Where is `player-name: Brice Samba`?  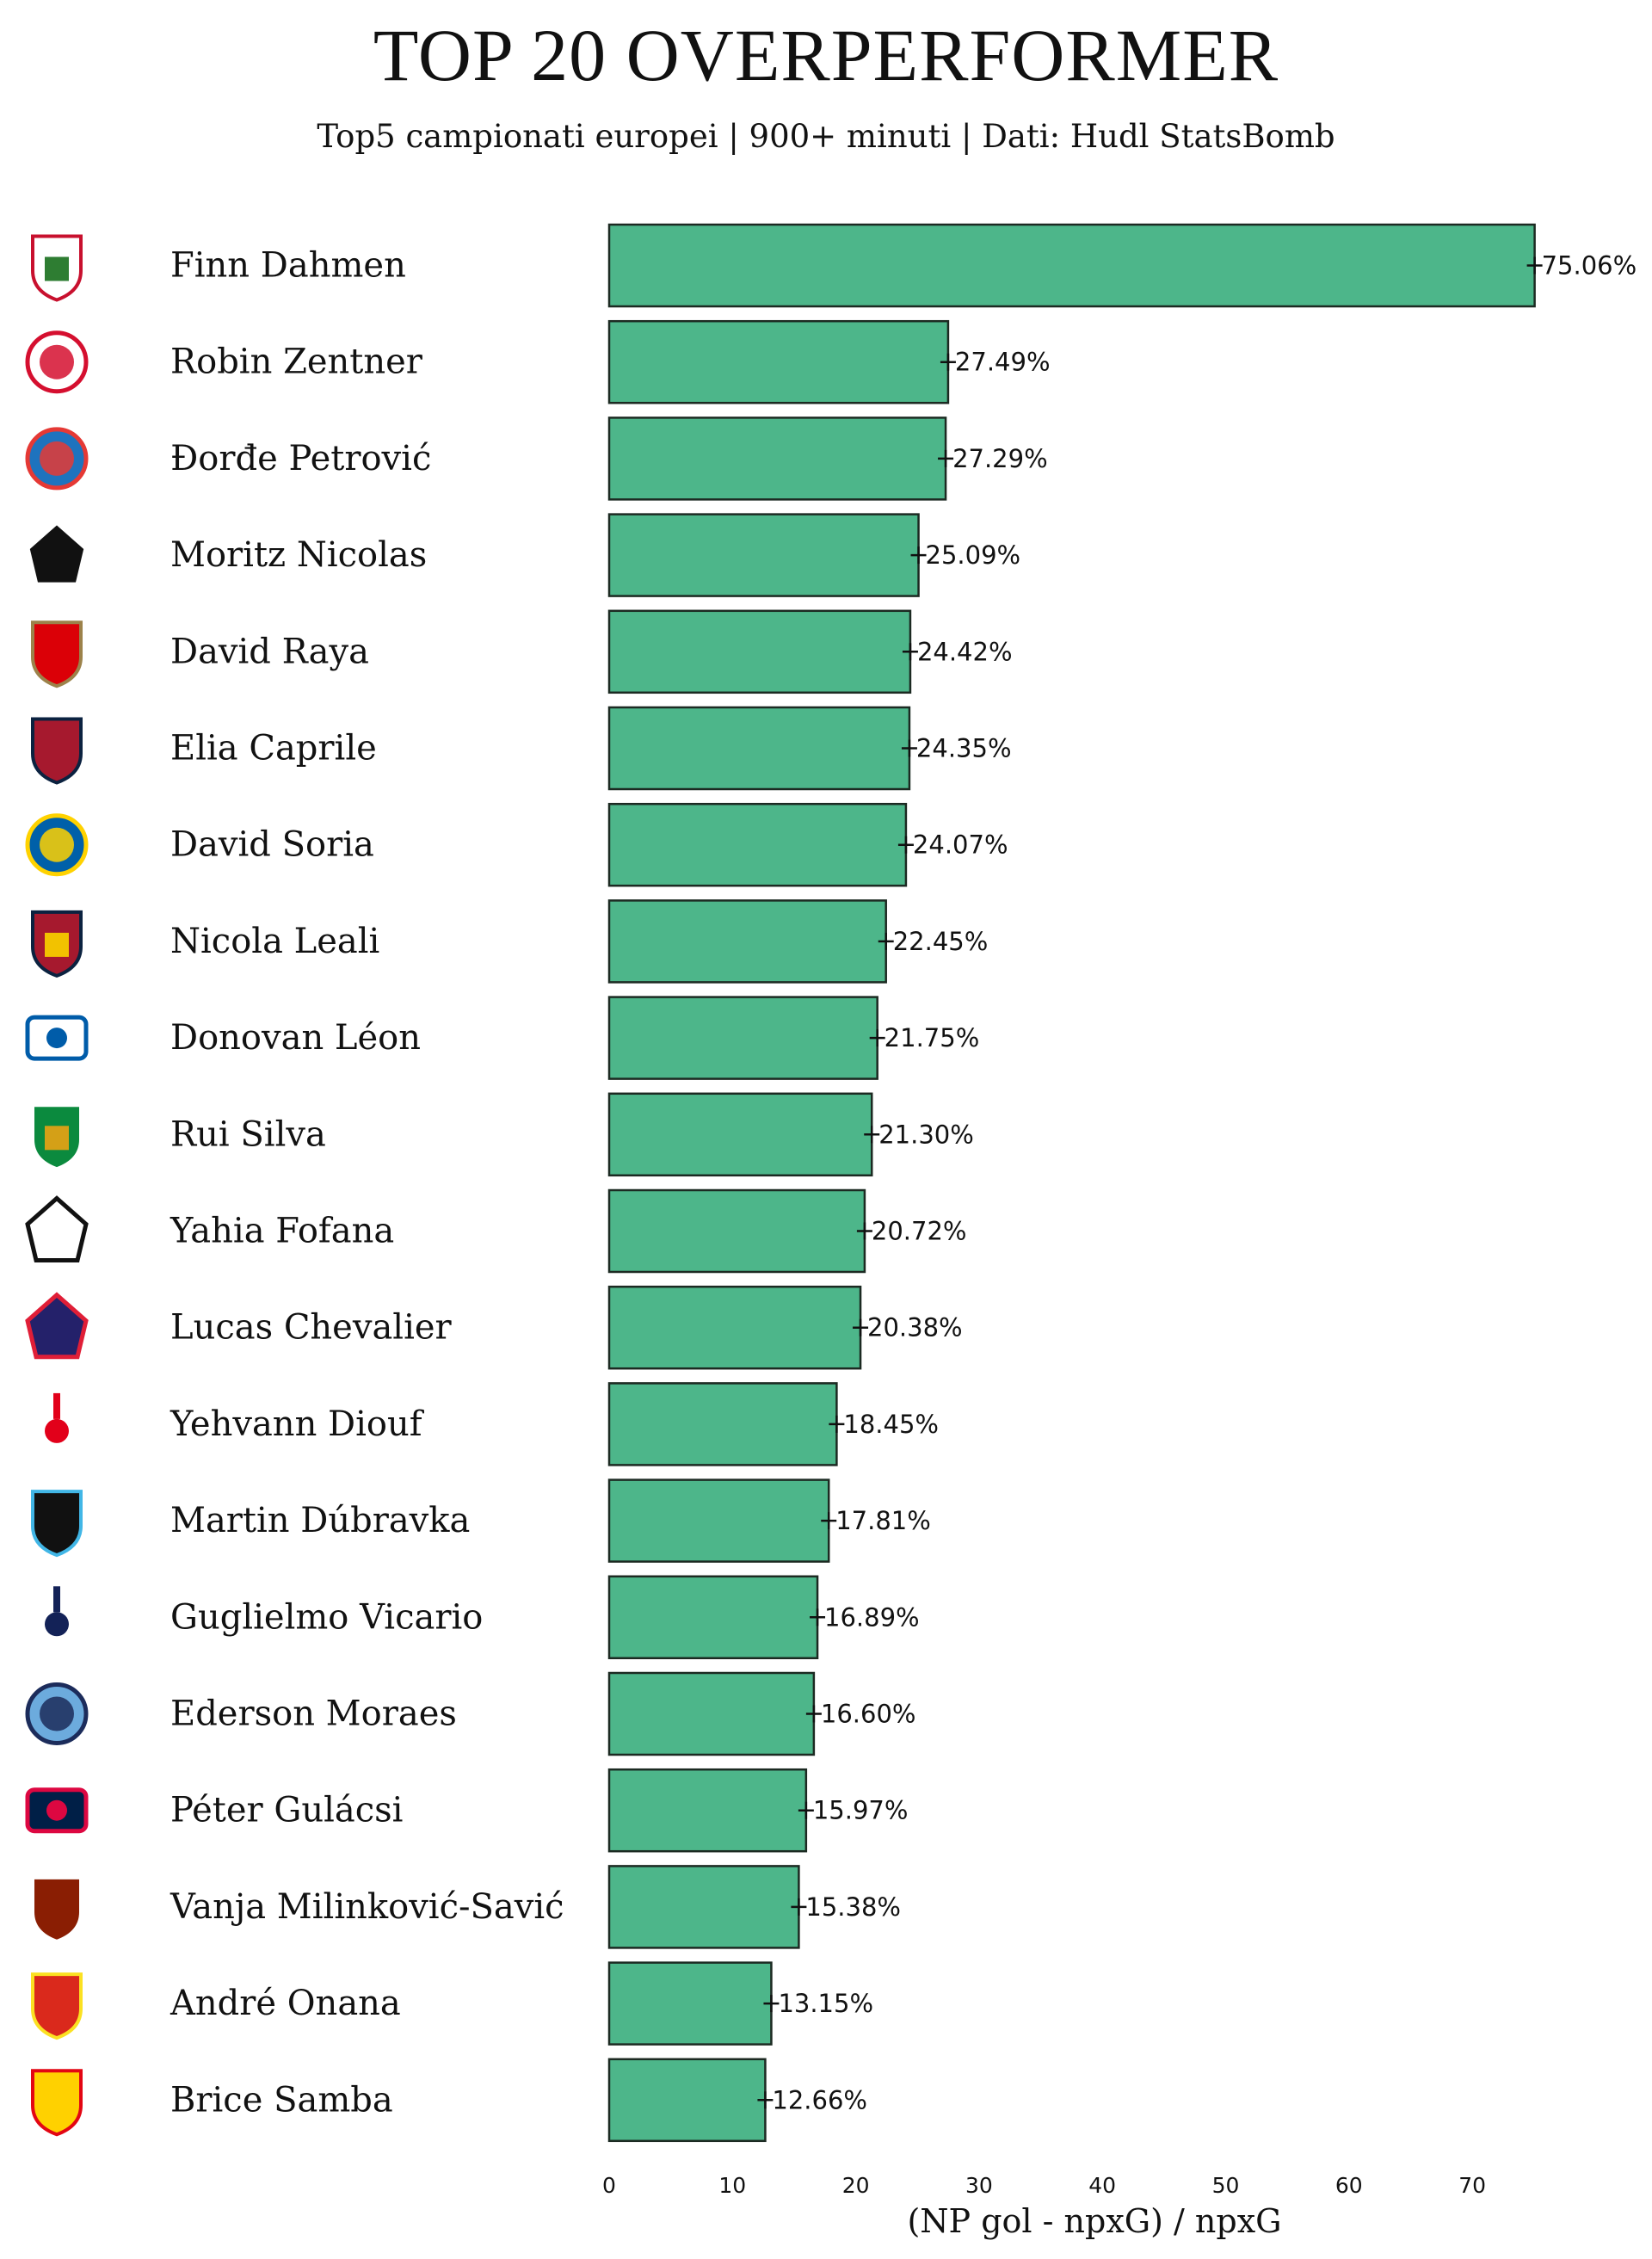
player-name: Brice Samba is located at coordinates (281, 2100).